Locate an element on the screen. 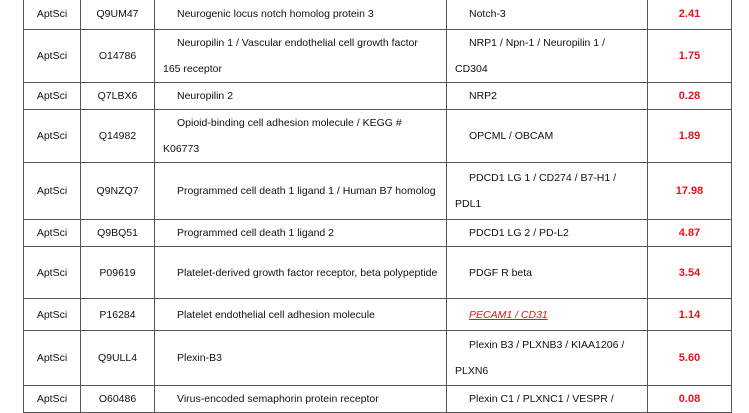 Image resolution: width=749 pixels, height=413 pixels. table-row: AptSci Q7LBX6 Neuropilin 2 NRP2 0.28 is located at coordinates (377, 96).